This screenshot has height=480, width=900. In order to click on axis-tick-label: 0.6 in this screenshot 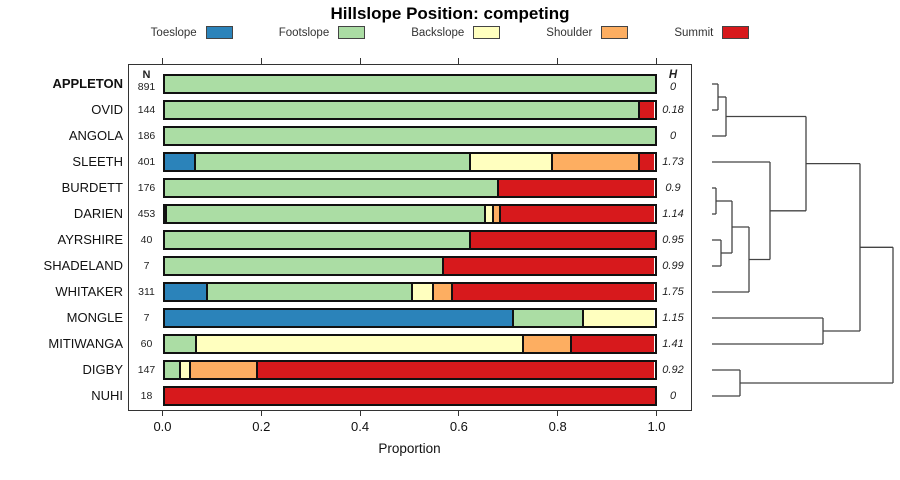, I will do `click(458, 426)`.